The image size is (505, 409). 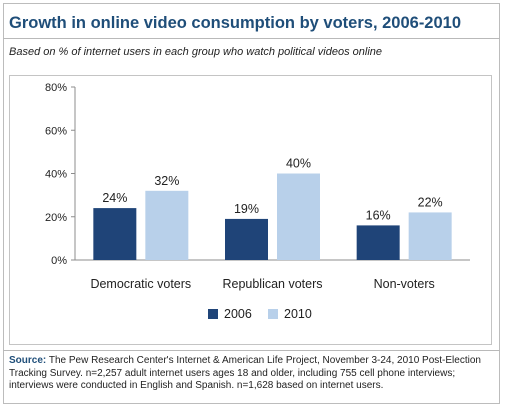 What do you see at coordinates (56, 88) in the screenshot?
I see `y-tick-label: 80%` at bounding box center [56, 88].